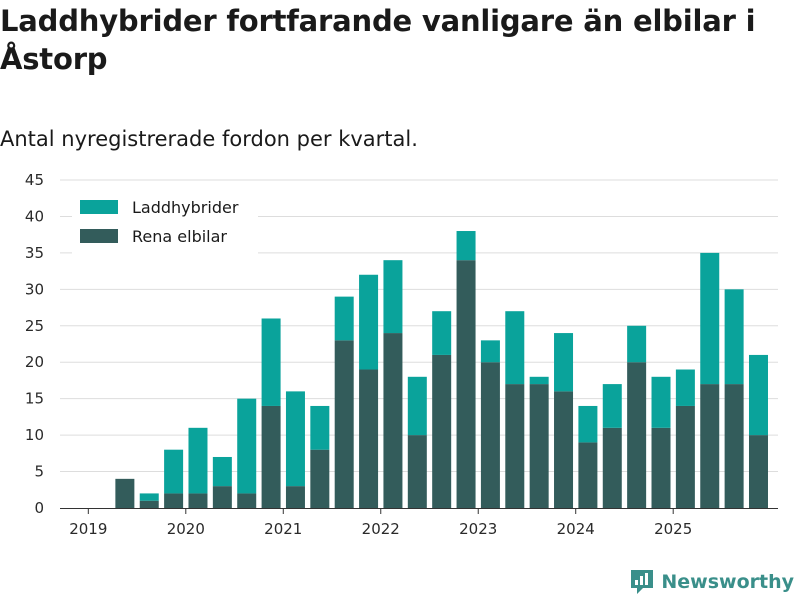 This screenshot has width=800, height=600. I want to click on bar-rena-elbilar-2024q1, so click(588, 475).